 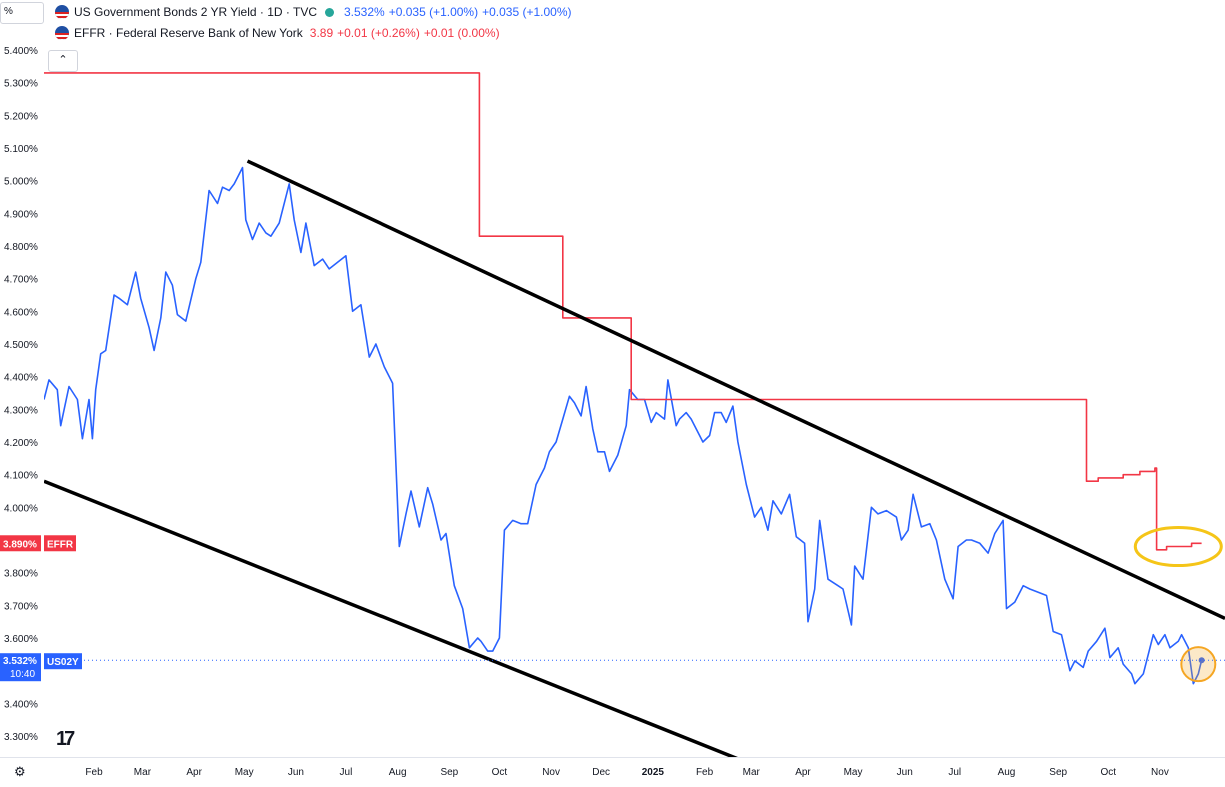 I want to click on axis-unit-label: %, so click(x=8, y=11).